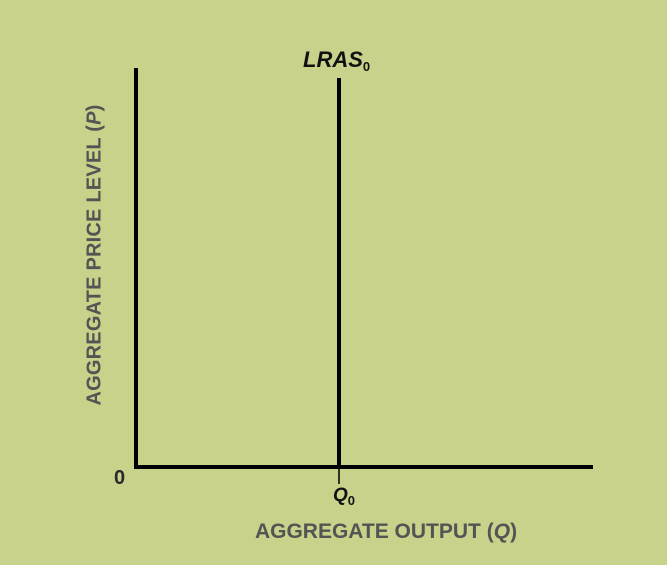 This screenshot has width=667, height=565. What do you see at coordinates (344, 496) in the screenshot?
I see `q0-tick-label: Q0` at bounding box center [344, 496].